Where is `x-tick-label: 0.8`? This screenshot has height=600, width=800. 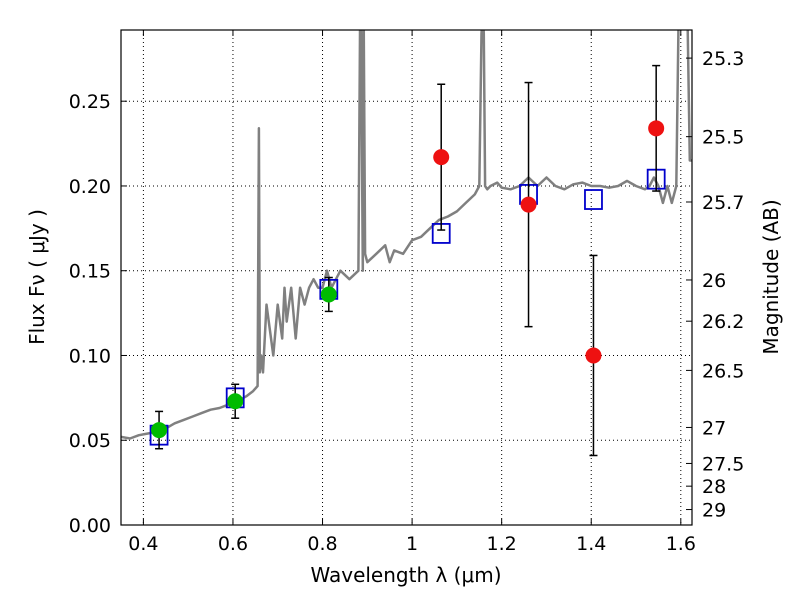 x-tick-label: 0.8 is located at coordinates (322, 544).